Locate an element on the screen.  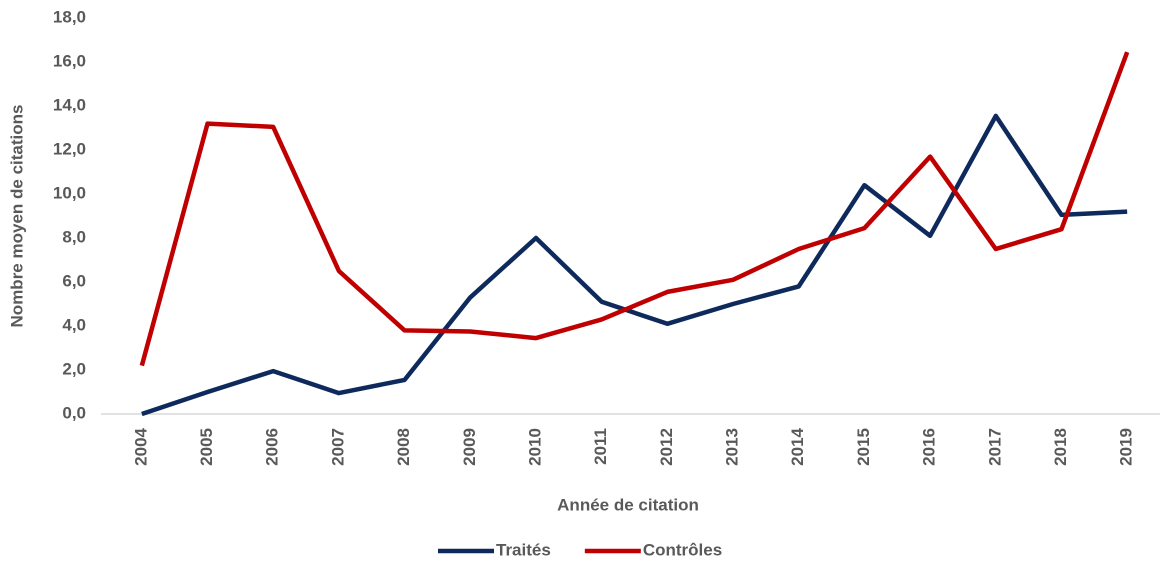
legend-label: Traités is located at coordinates (523, 549).